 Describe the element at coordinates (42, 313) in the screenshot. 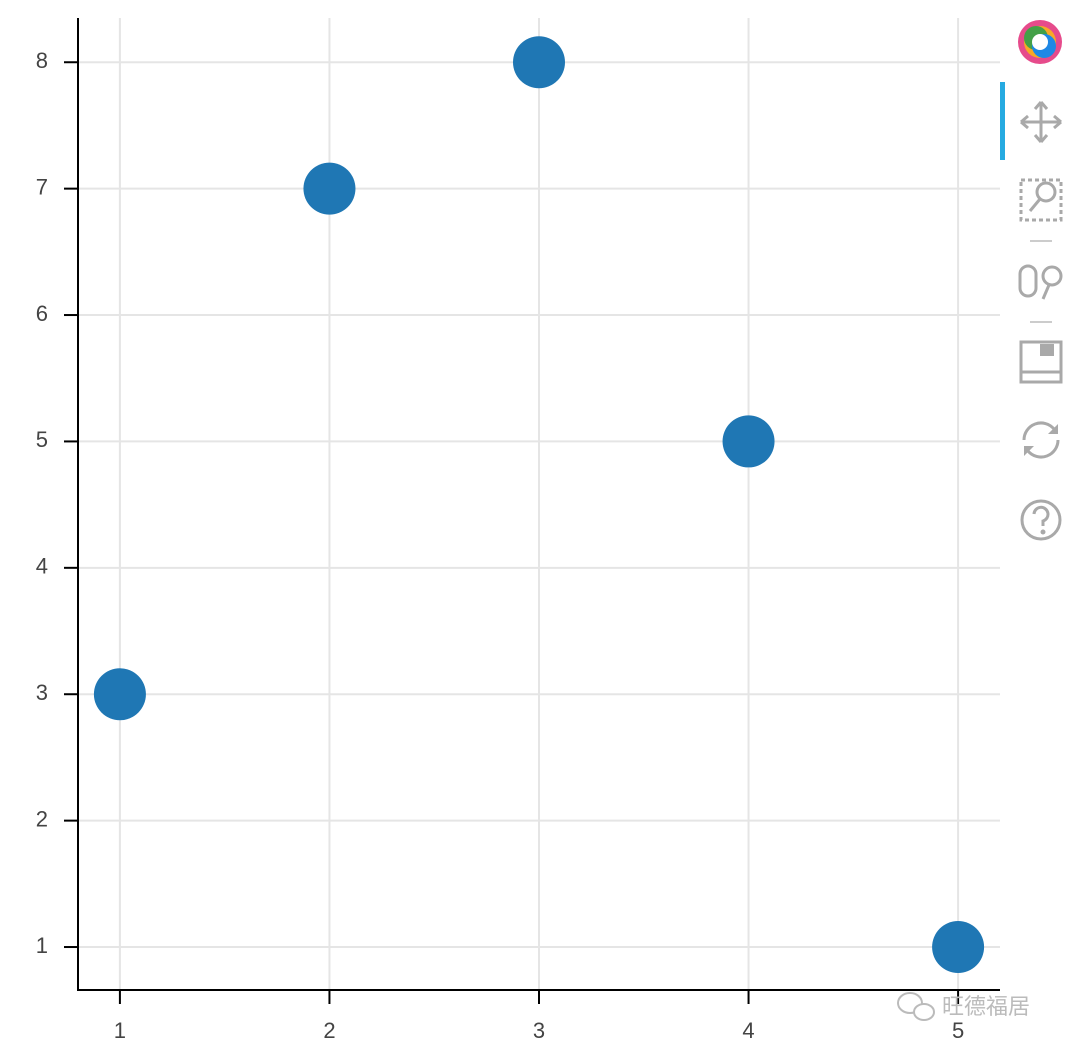

I see `y-tick-label: 6` at that location.